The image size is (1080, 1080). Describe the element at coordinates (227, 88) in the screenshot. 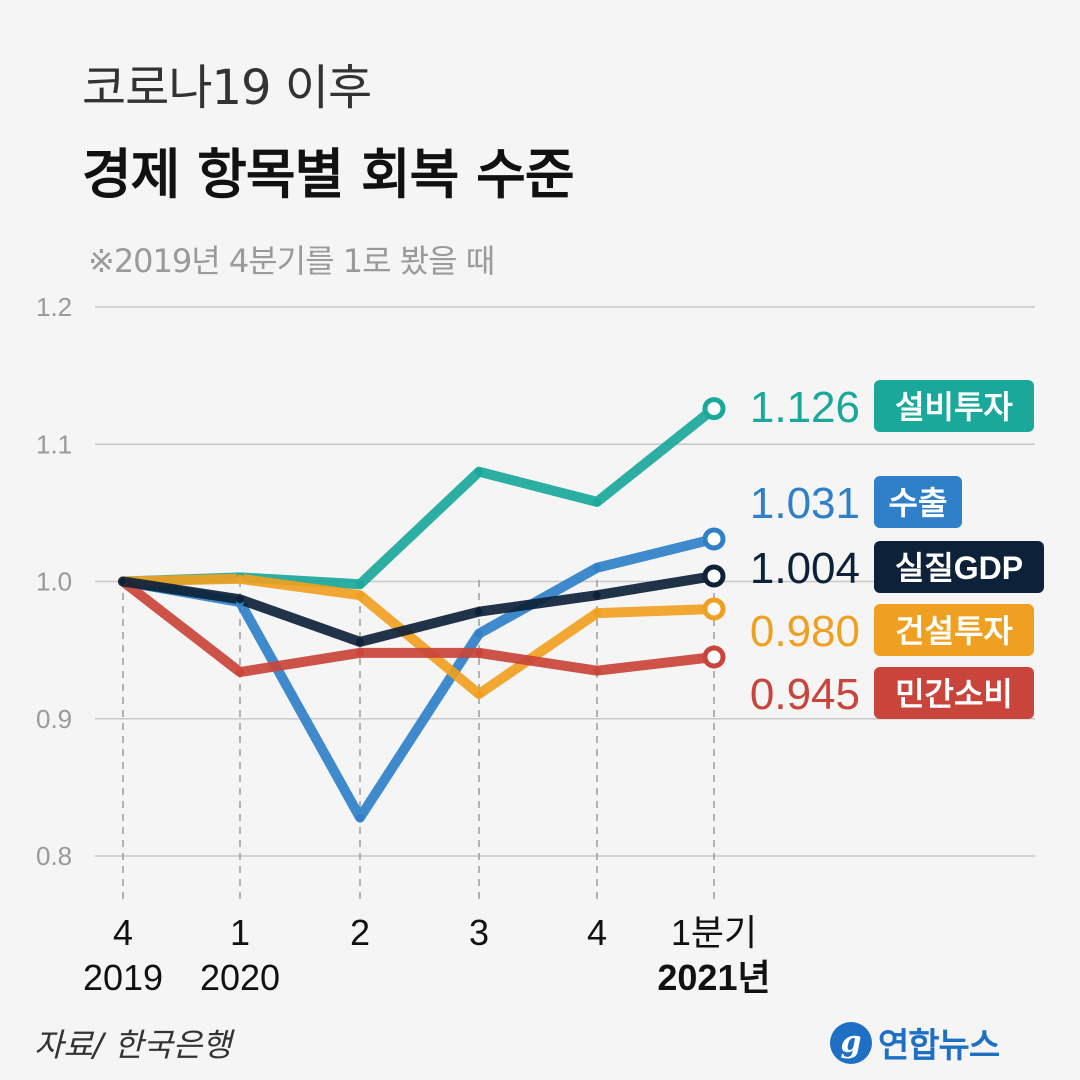

I see `chart-title-line1: 코로나19 이후` at that location.